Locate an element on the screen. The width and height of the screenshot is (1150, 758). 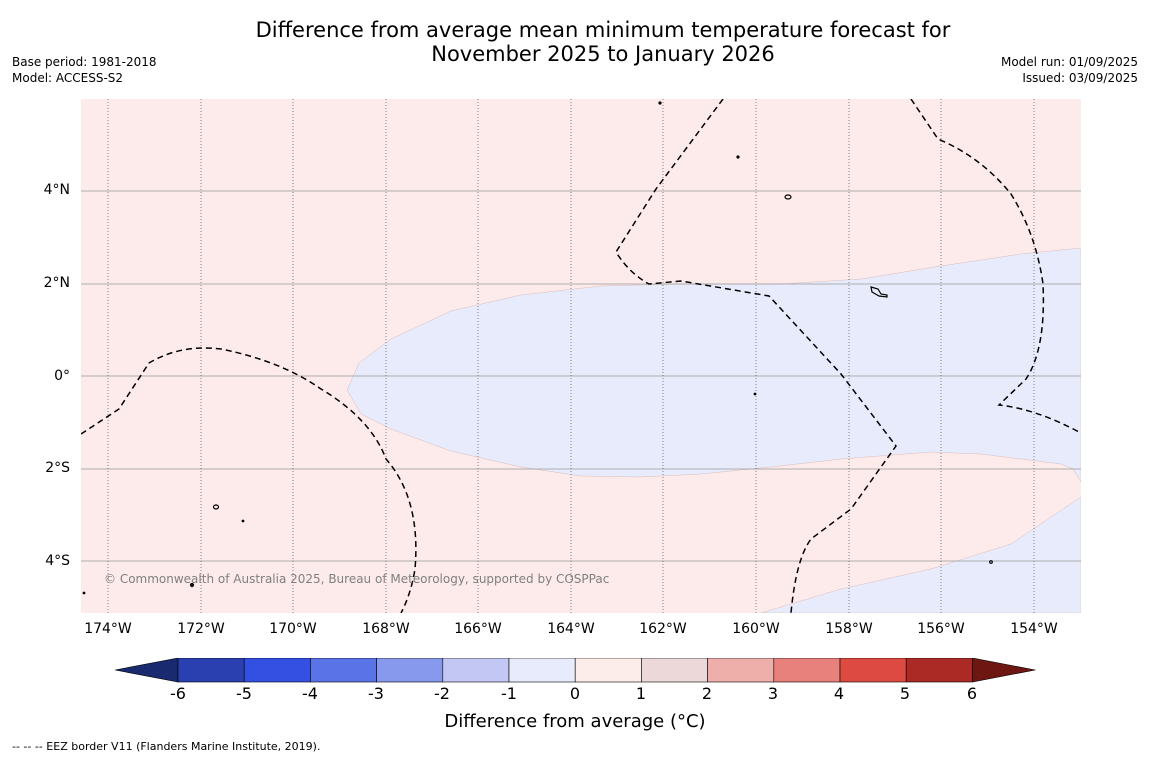
colorbar-tick: -1 is located at coordinates (509, 693).